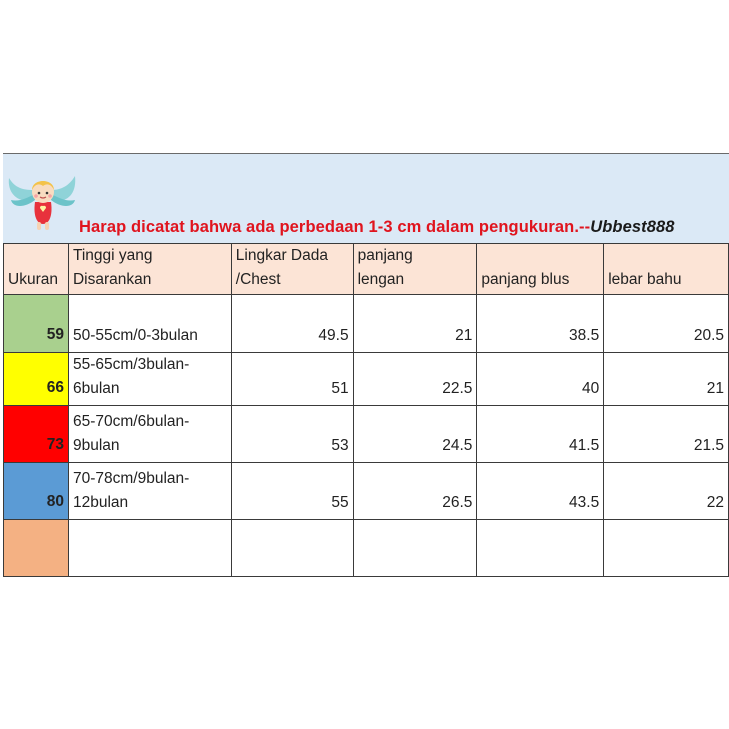 The width and height of the screenshot is (729, 729). Describe the element at coordinates (149, 379) in the screenshot. I see `height-cell: 55-65cm/3bulan- 6bulan` at that location.